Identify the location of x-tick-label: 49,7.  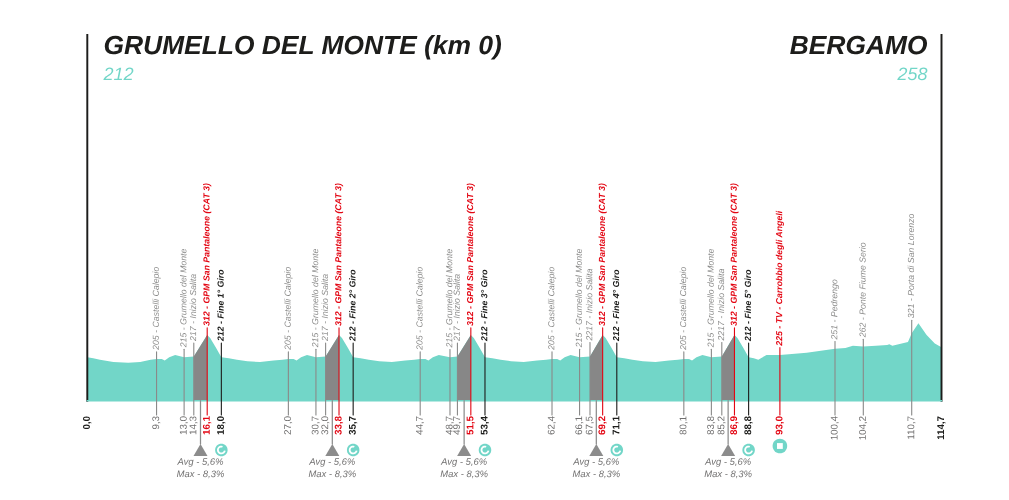
(457, 425).